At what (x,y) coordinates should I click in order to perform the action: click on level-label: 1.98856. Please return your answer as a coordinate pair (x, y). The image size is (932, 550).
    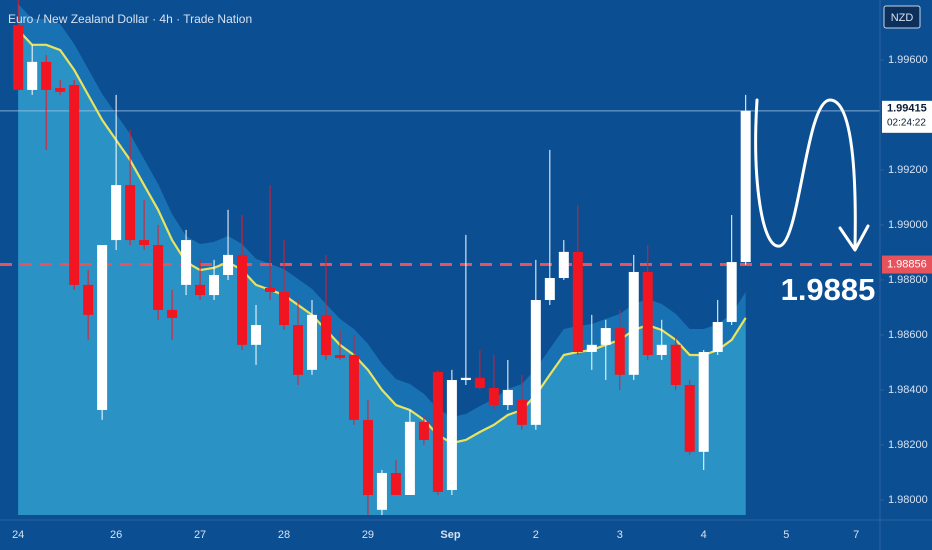
    Looking at the image, I should click on (907, 264).